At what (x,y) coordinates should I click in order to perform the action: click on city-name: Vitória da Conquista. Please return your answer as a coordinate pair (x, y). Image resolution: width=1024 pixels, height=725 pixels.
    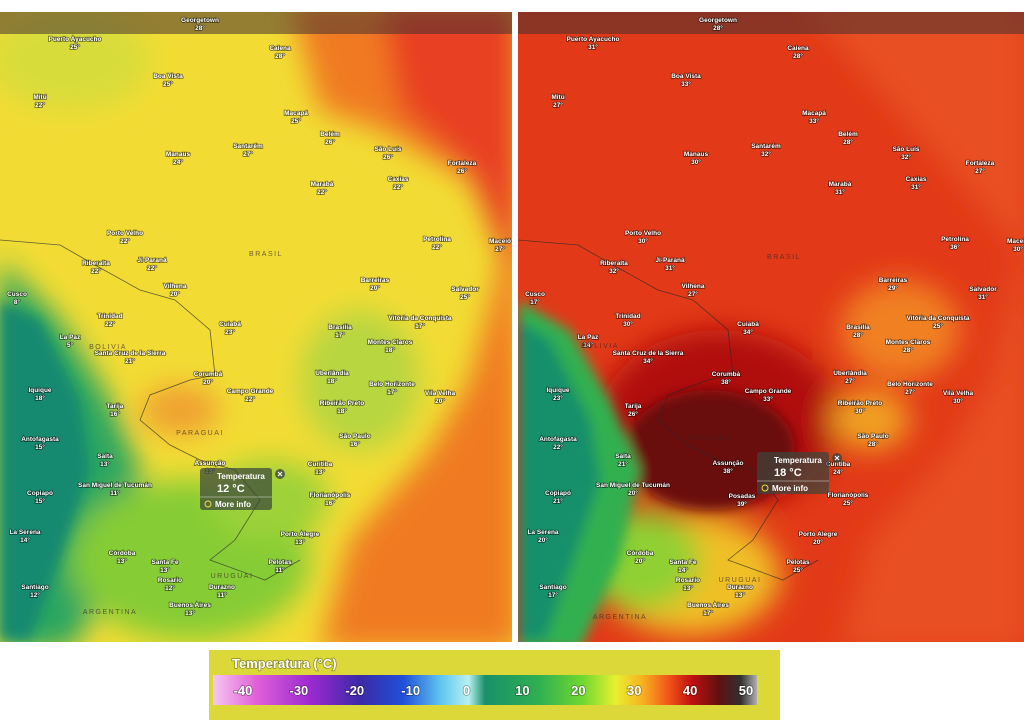
    Looking at the image, I should click on (938, 318).